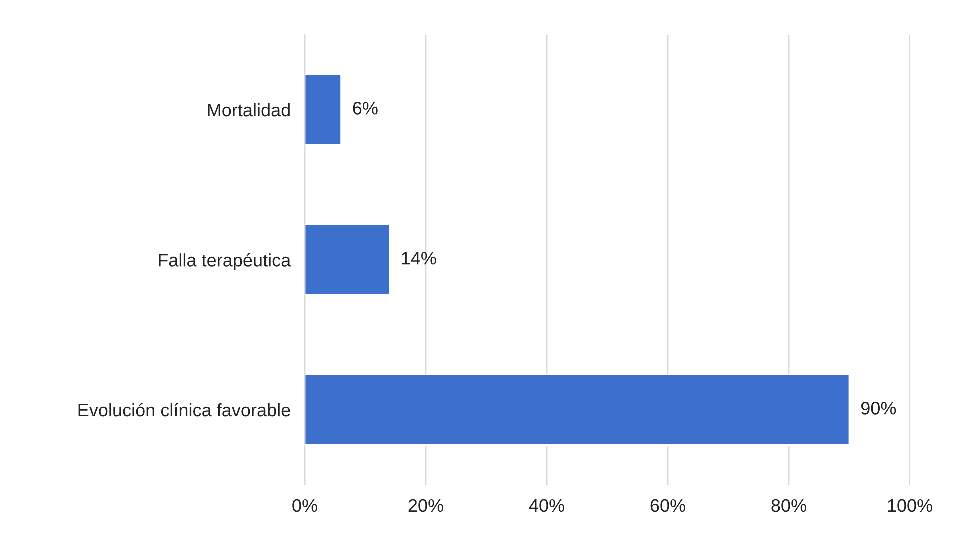  Describe the element at coordinates (668, 505) in the screenshot. I see `x-tick-label: 60%` at that location.